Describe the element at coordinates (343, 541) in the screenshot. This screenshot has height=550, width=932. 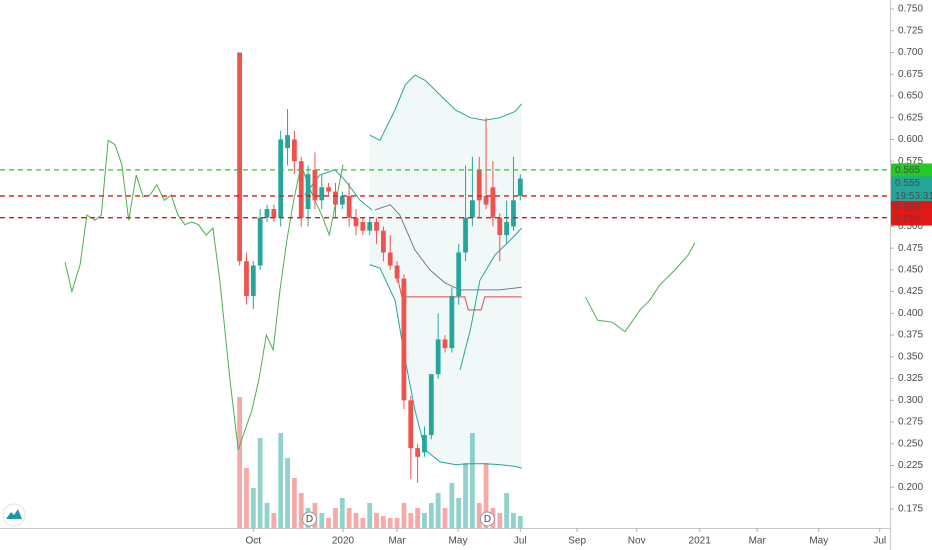
I see `x-tick-label: 2020` at that location.